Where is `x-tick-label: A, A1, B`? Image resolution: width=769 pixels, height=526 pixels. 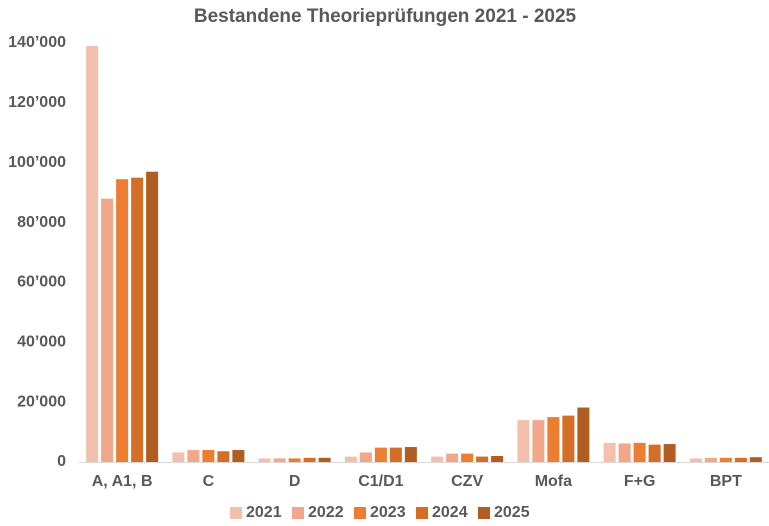 x-tick-label: A, A1, B is located at coordinates (122, 481).